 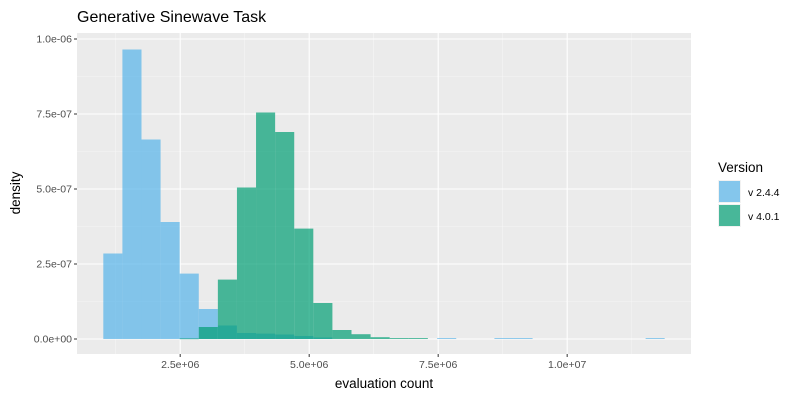 I want to click on x-tick-label: 1.0e+07, so click(x=567, y=365).